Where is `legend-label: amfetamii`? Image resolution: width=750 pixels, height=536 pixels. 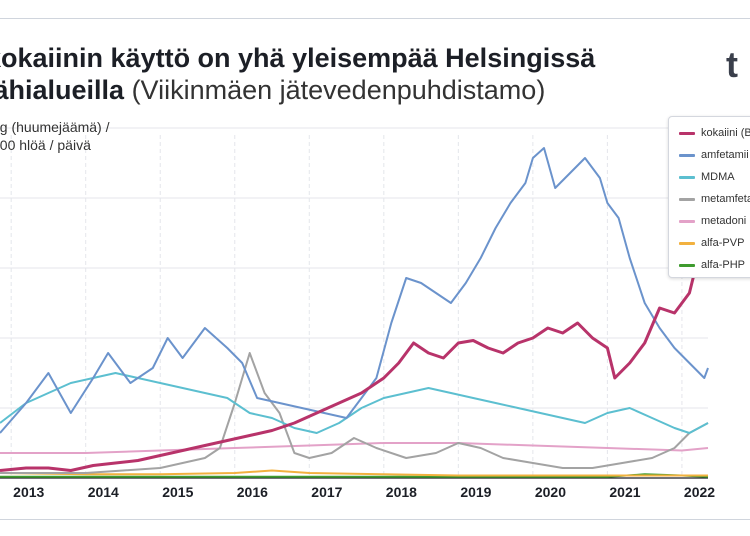
legend-label: amfetamii is located at coordinates (725, 155).